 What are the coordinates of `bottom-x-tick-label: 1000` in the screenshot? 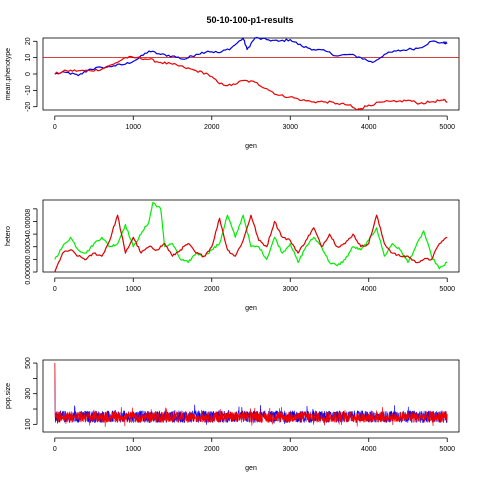 It's located at (133, 449).